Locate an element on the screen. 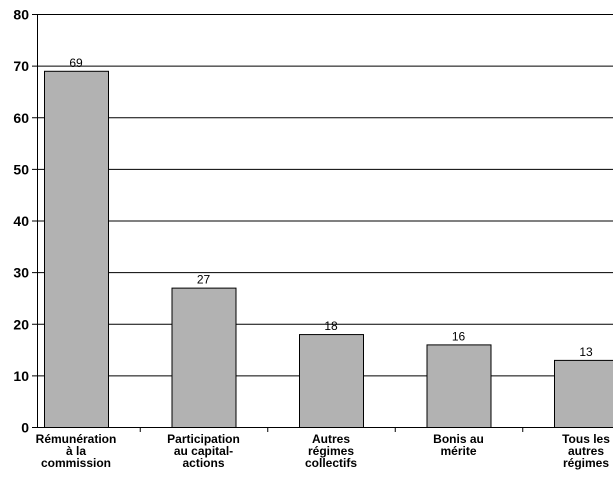 The image size is (613, 477). y-tick-label: 20 is located at coordinates (21, 324).